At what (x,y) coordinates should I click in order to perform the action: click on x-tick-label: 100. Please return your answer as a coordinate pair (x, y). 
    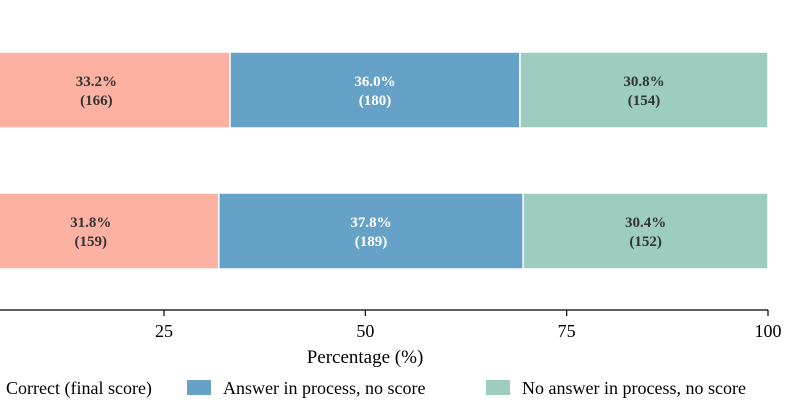
    Looking at the image, I should click on (768, 331).